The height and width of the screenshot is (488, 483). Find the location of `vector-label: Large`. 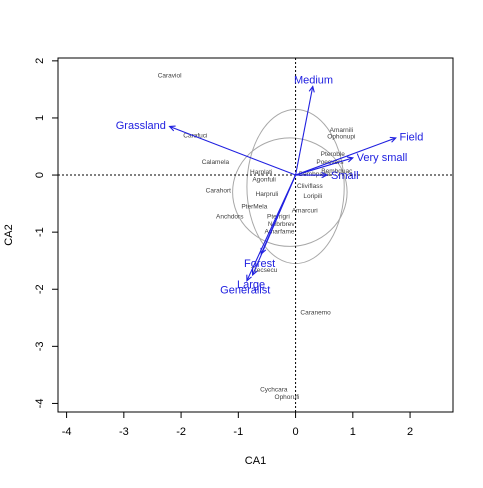

vector-label: Large is located at coordinates (251, 285).